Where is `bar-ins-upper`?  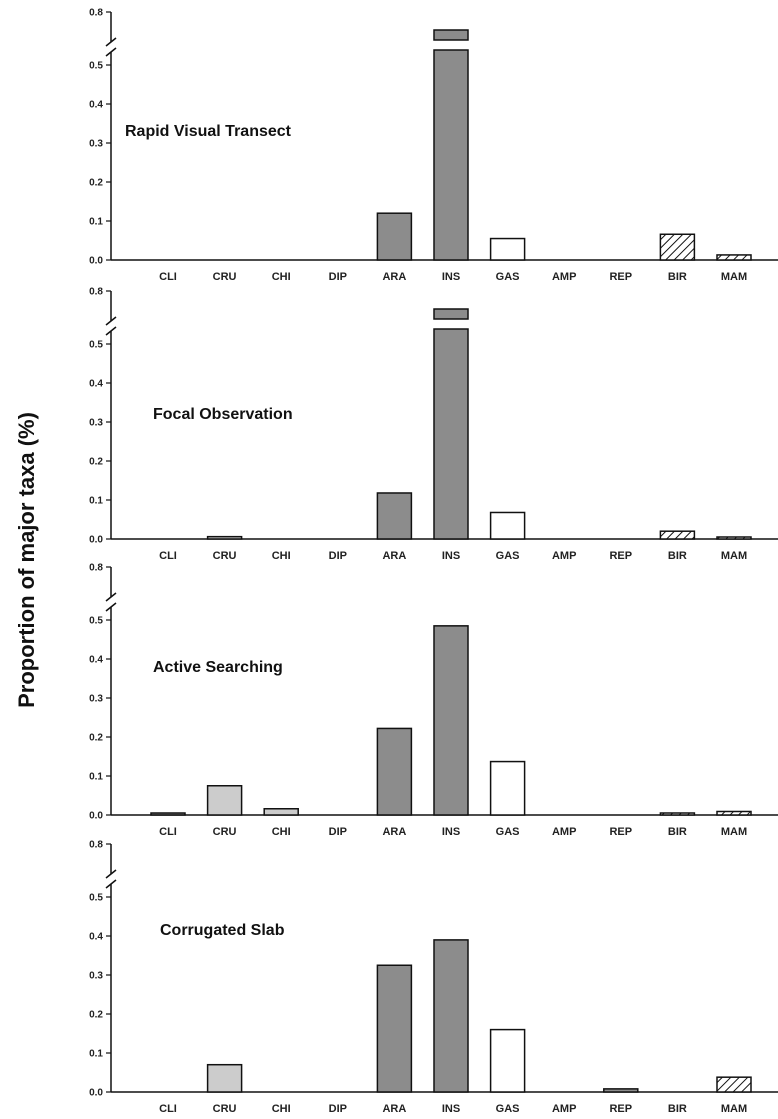
bar-ins-upper is located at coordinates (451, 35).